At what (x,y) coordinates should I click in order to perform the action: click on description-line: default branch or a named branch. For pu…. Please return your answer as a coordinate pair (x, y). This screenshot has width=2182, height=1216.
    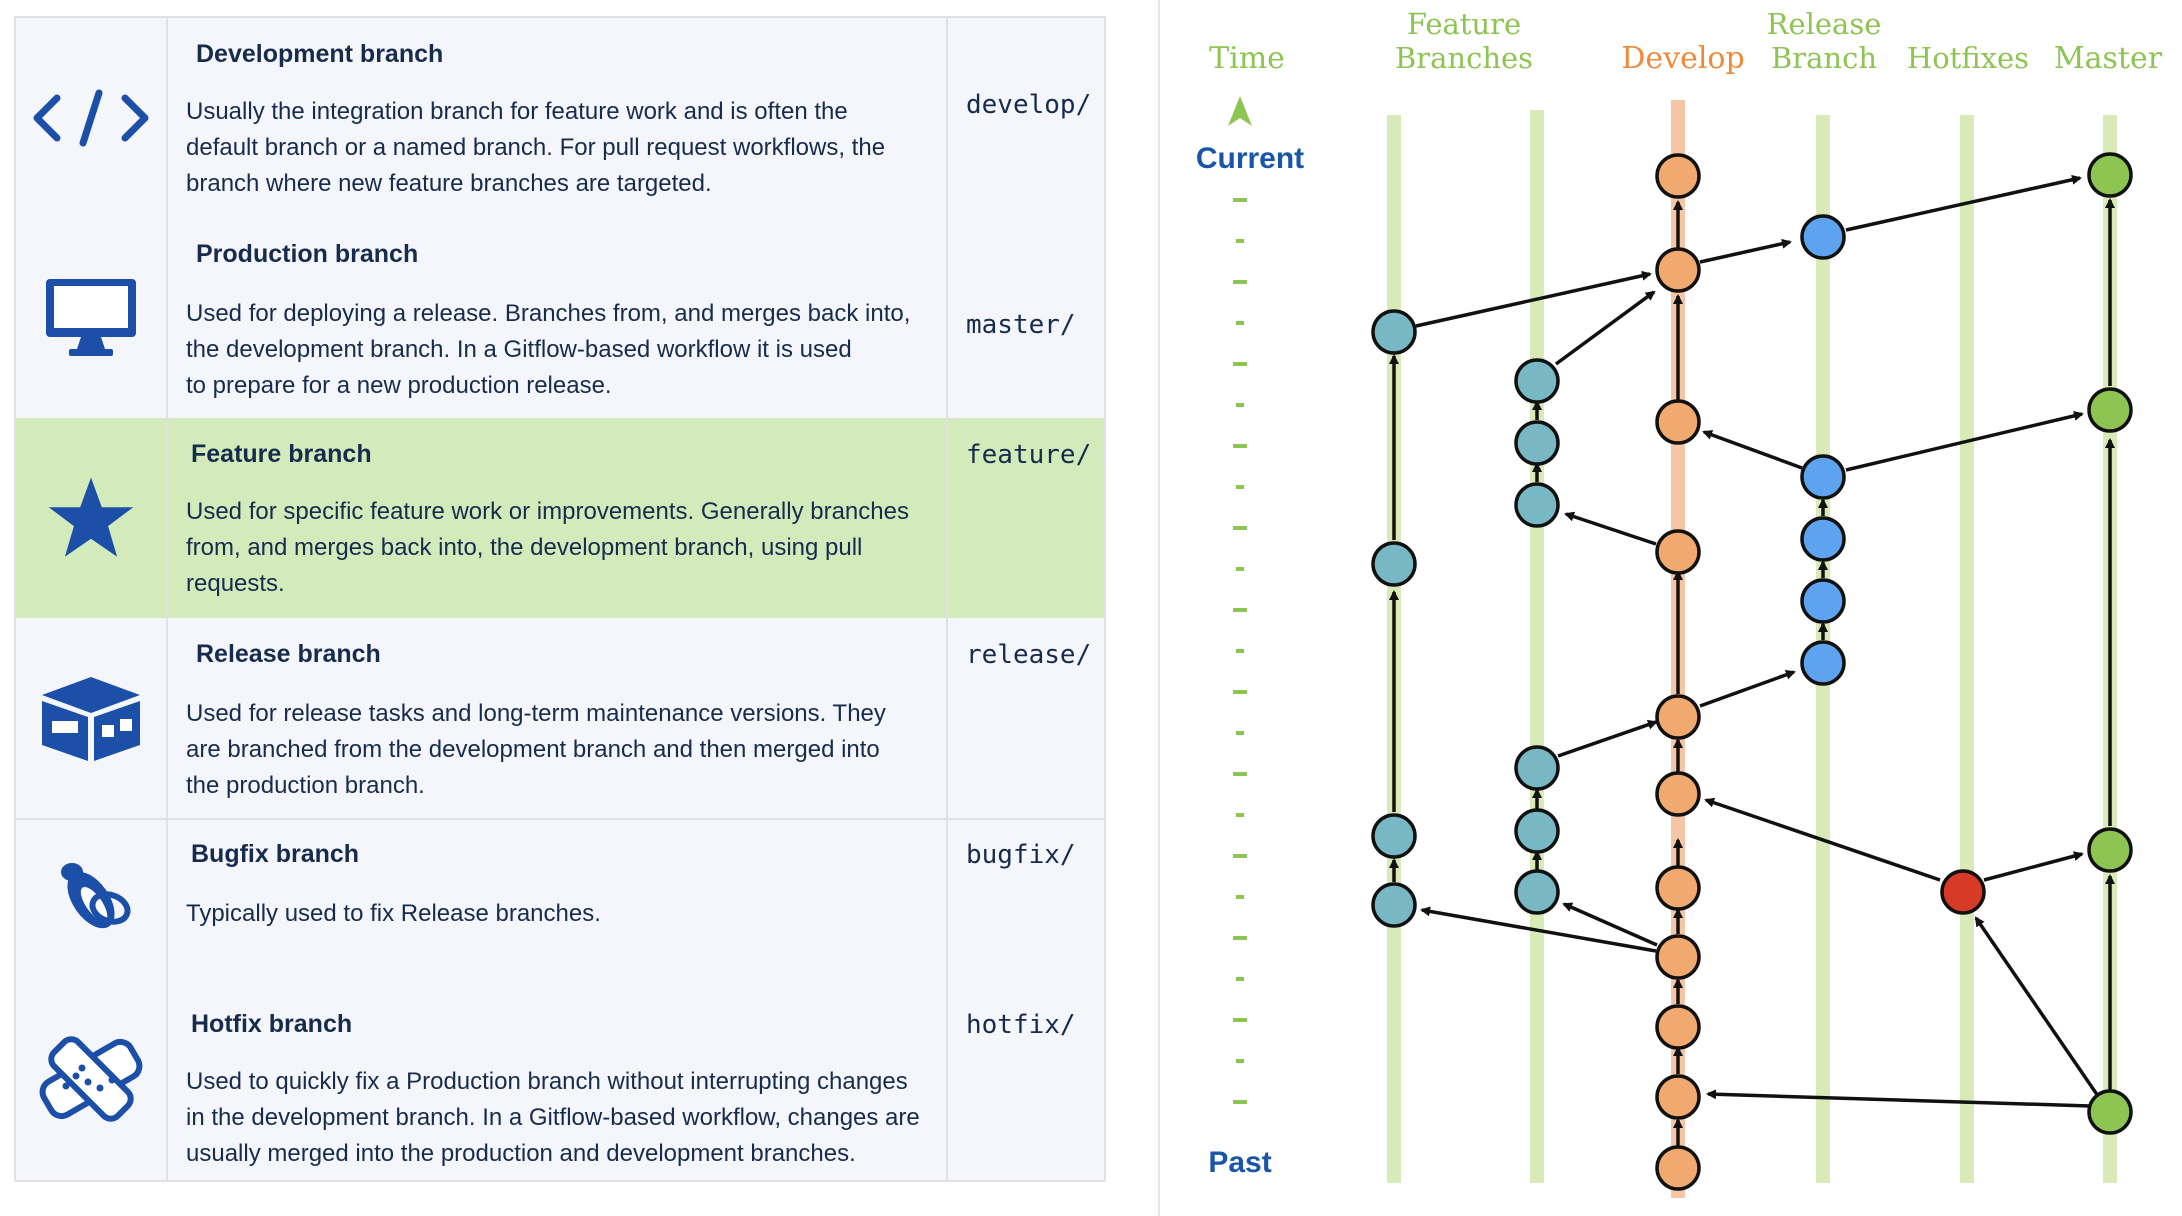
    Looking at the image, I should click on (536, 147).